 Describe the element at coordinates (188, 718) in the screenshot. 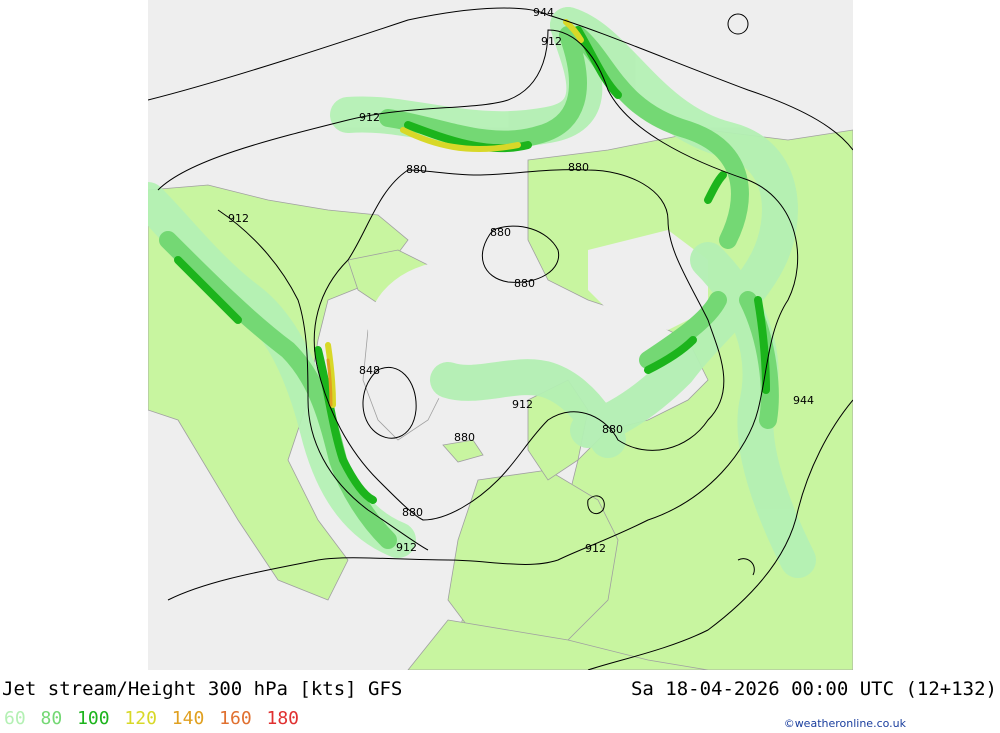

I see `legend-item: 140` at that location.